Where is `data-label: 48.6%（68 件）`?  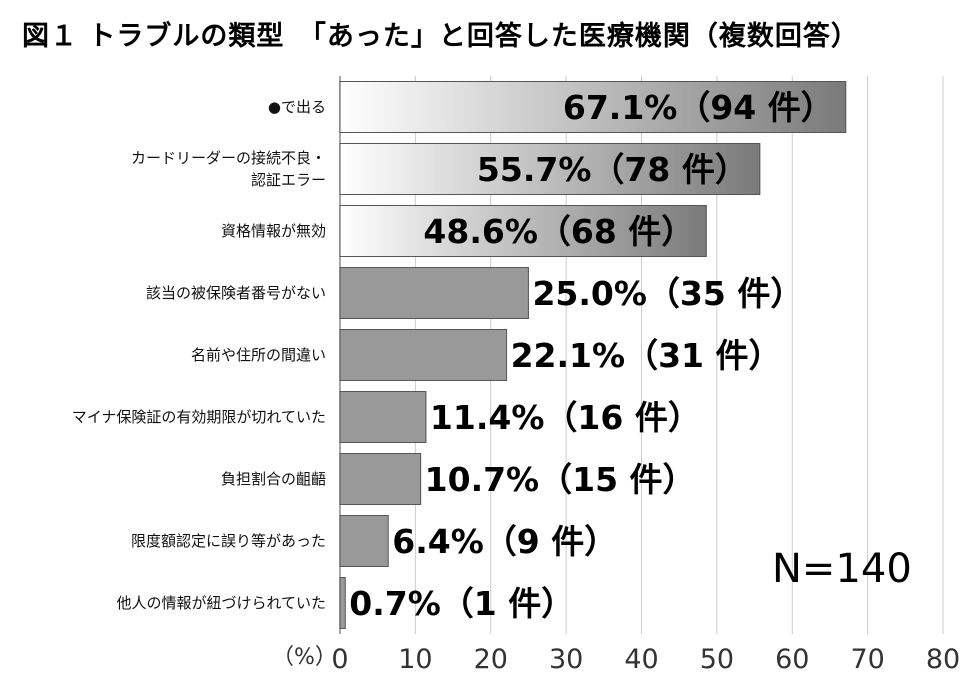 data-label: 48.6%（68 件） is located at coordinates (558, 231).